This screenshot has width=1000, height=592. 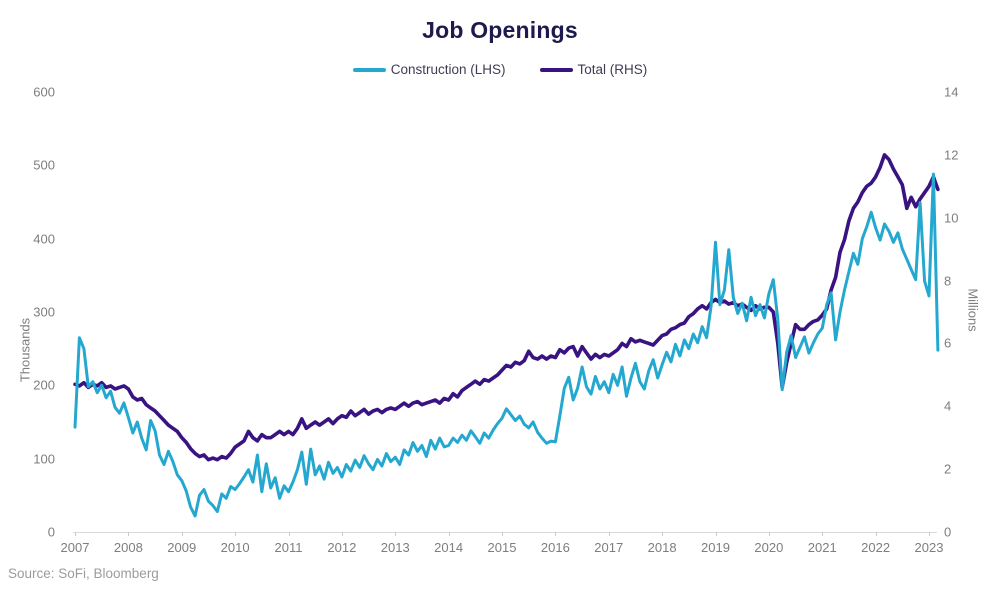 I want to click on year-label-2009: 2009, so click(x=182, y=547).